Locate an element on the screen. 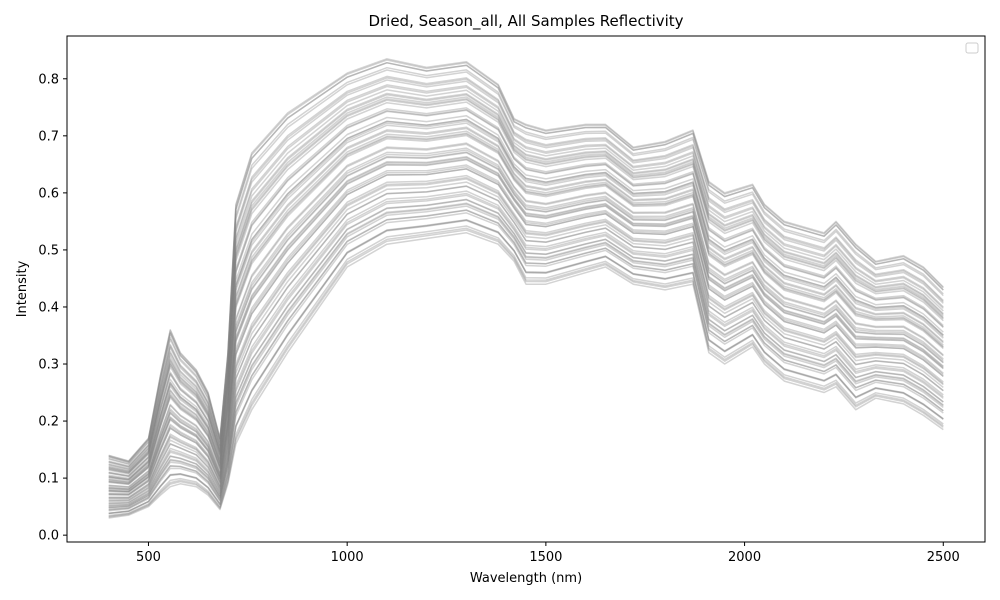  y-tick-label: 0.2 is located at coordinates (48, 422).